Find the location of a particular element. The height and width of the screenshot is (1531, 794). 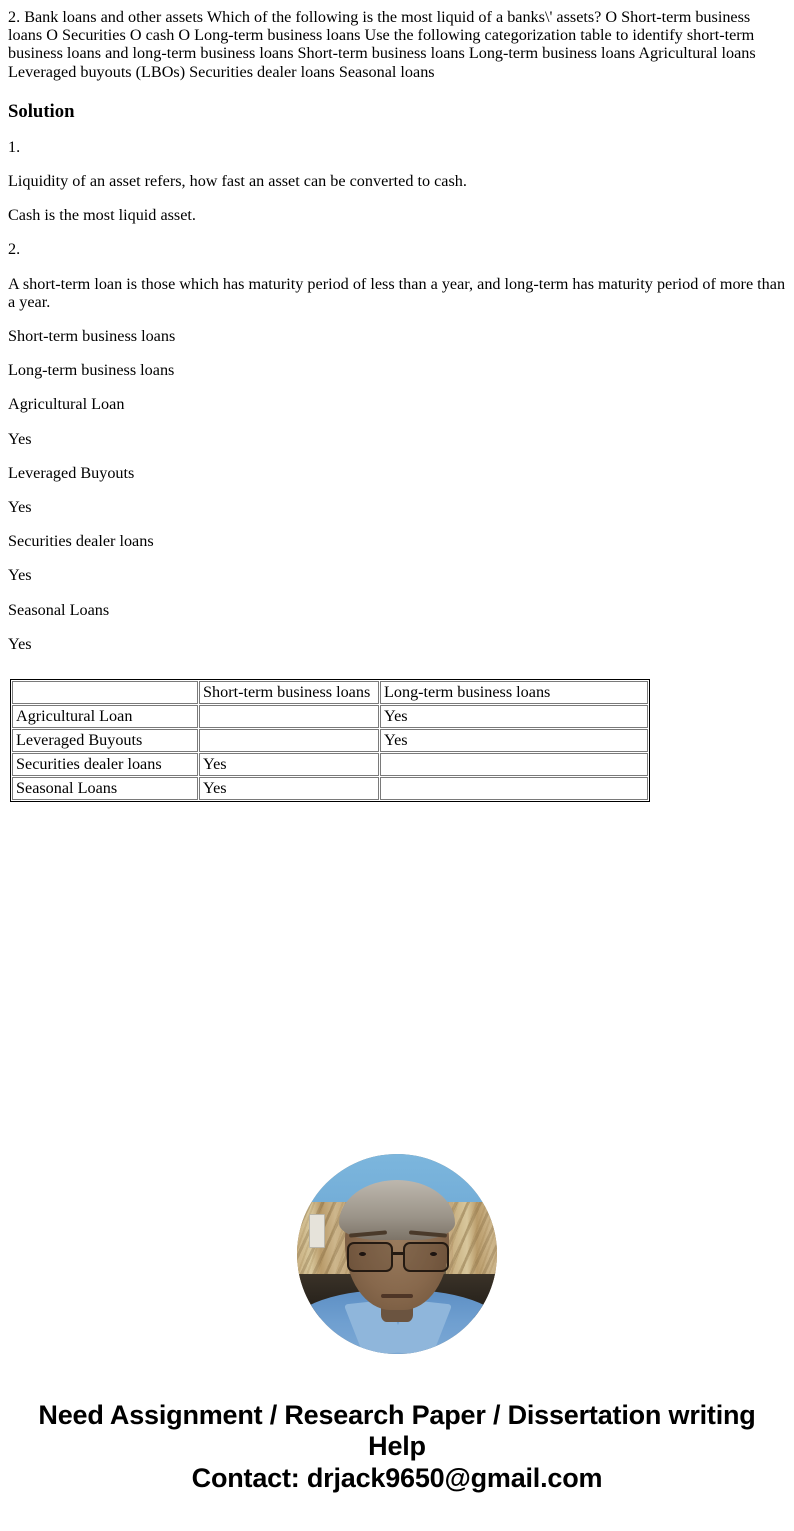

eyeglasses-lens-left-icon is located at coordinates (370, 1257).